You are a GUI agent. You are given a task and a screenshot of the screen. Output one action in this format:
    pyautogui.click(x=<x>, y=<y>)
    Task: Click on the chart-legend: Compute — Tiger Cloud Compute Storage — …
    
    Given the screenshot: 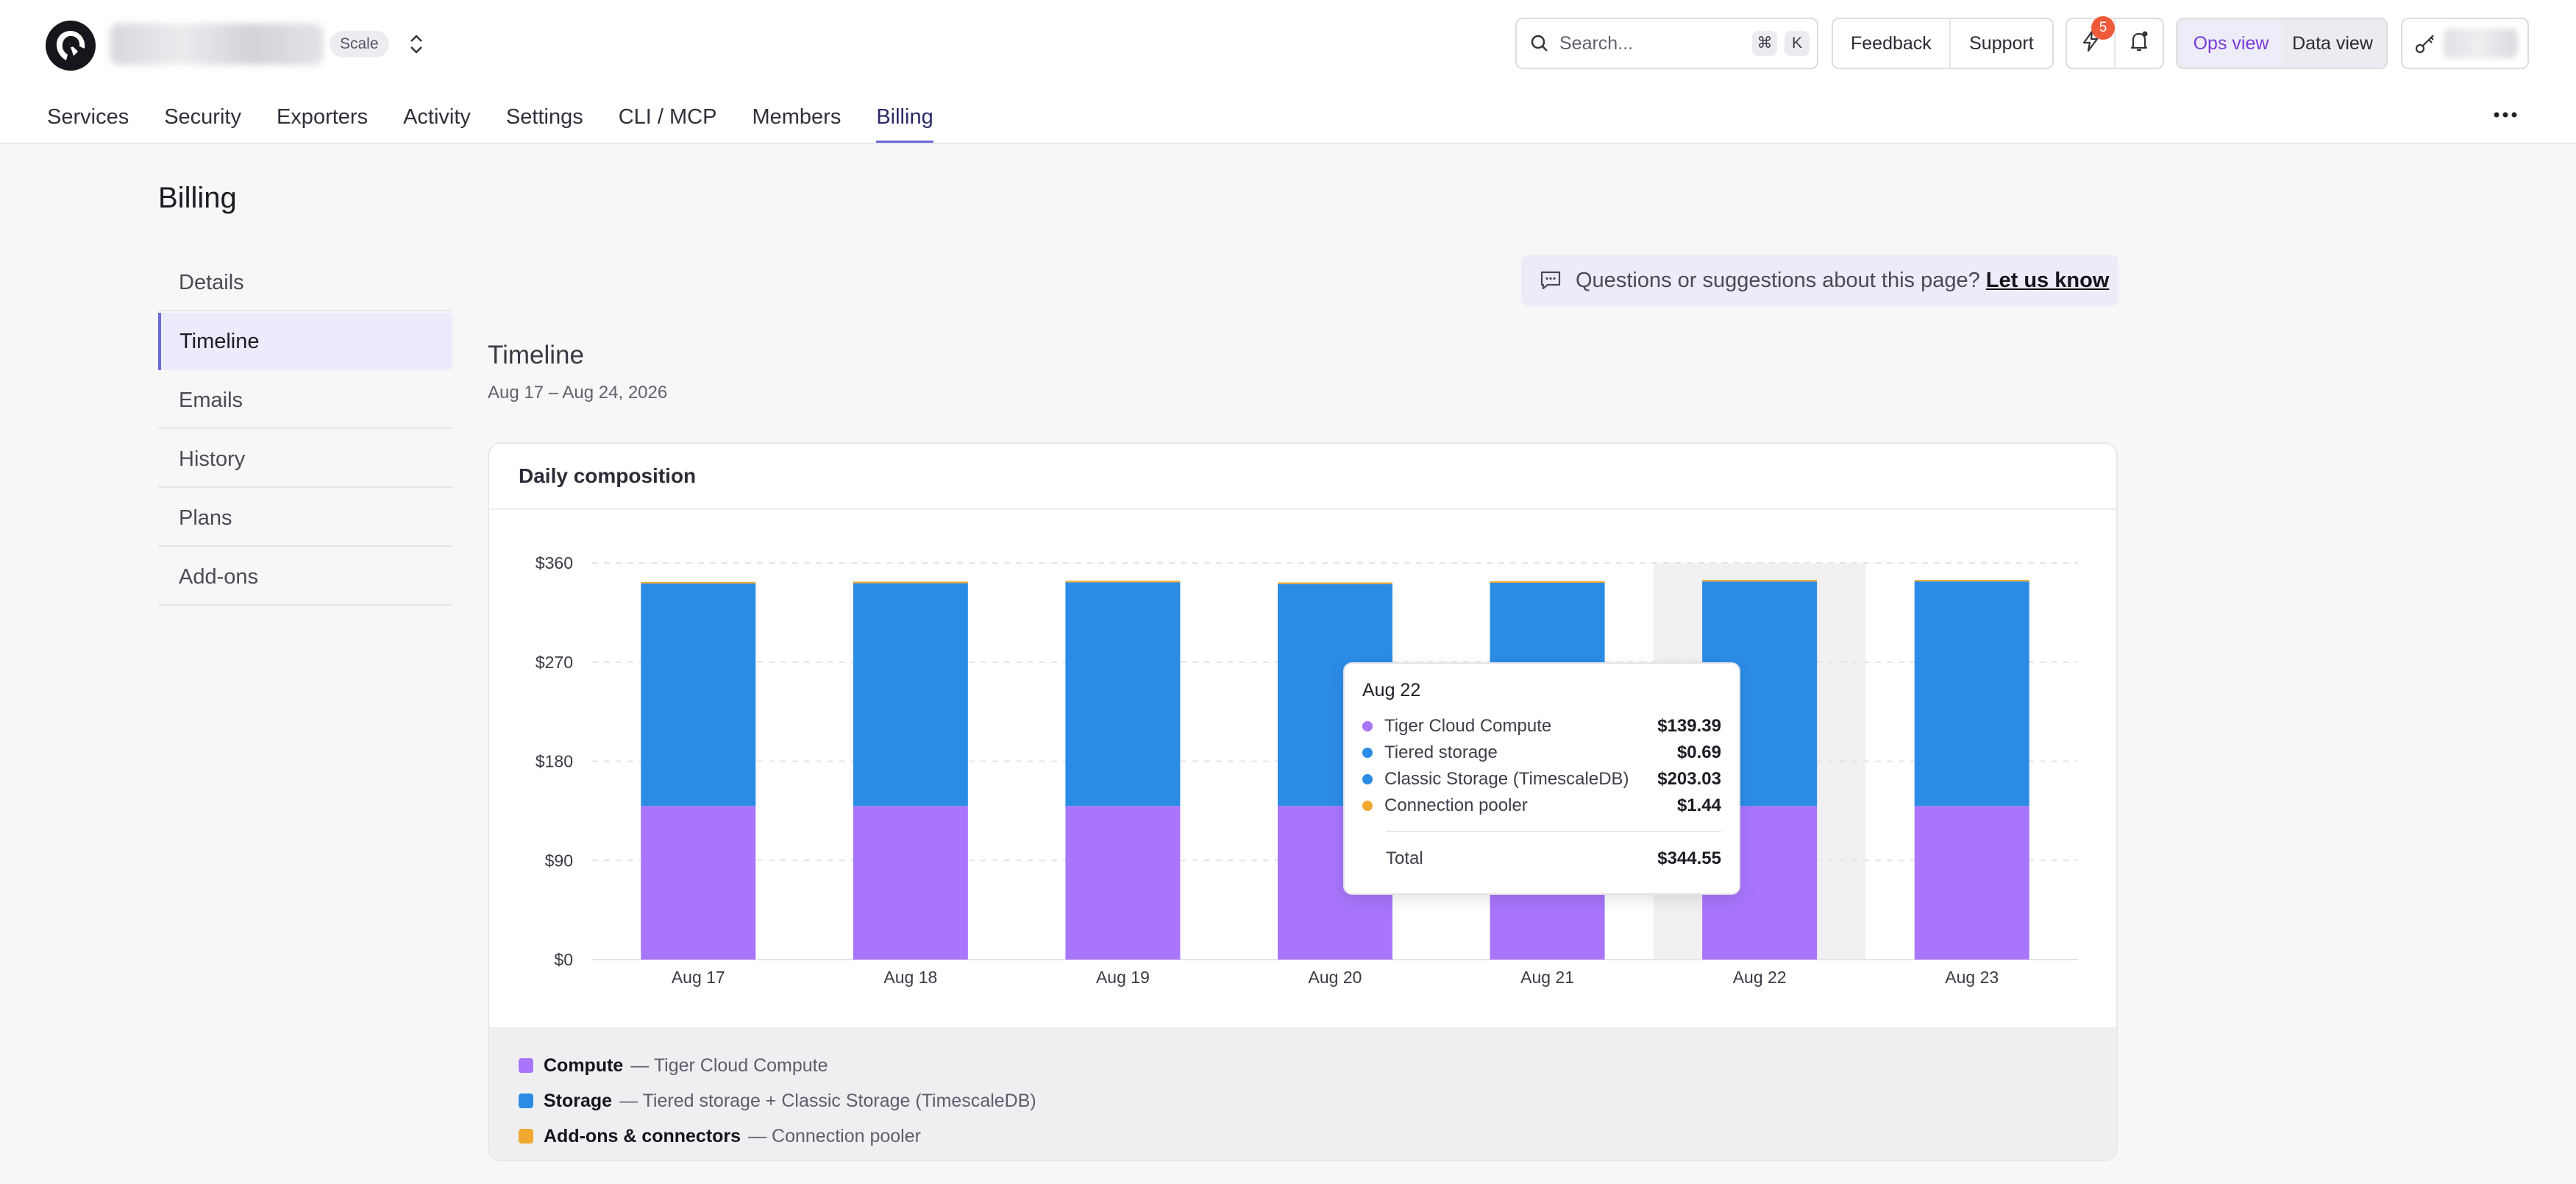 What is the action you would take?
    pyautogui.click(x=1302, y=1093)
    